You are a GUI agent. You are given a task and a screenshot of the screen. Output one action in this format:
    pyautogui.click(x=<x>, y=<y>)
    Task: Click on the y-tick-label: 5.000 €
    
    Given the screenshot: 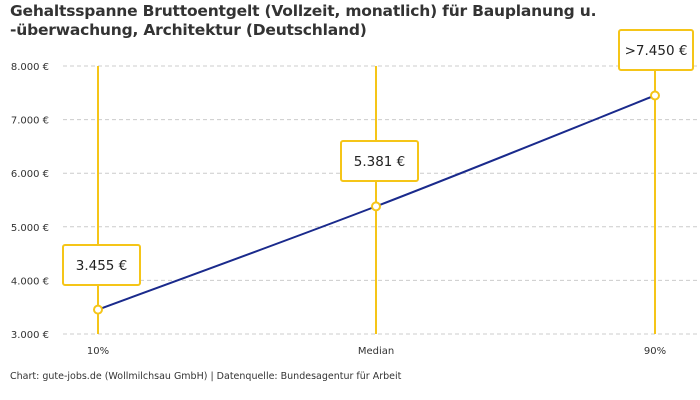 What is the action you would take?
    pyautogui.click(x=30, y=228)
    